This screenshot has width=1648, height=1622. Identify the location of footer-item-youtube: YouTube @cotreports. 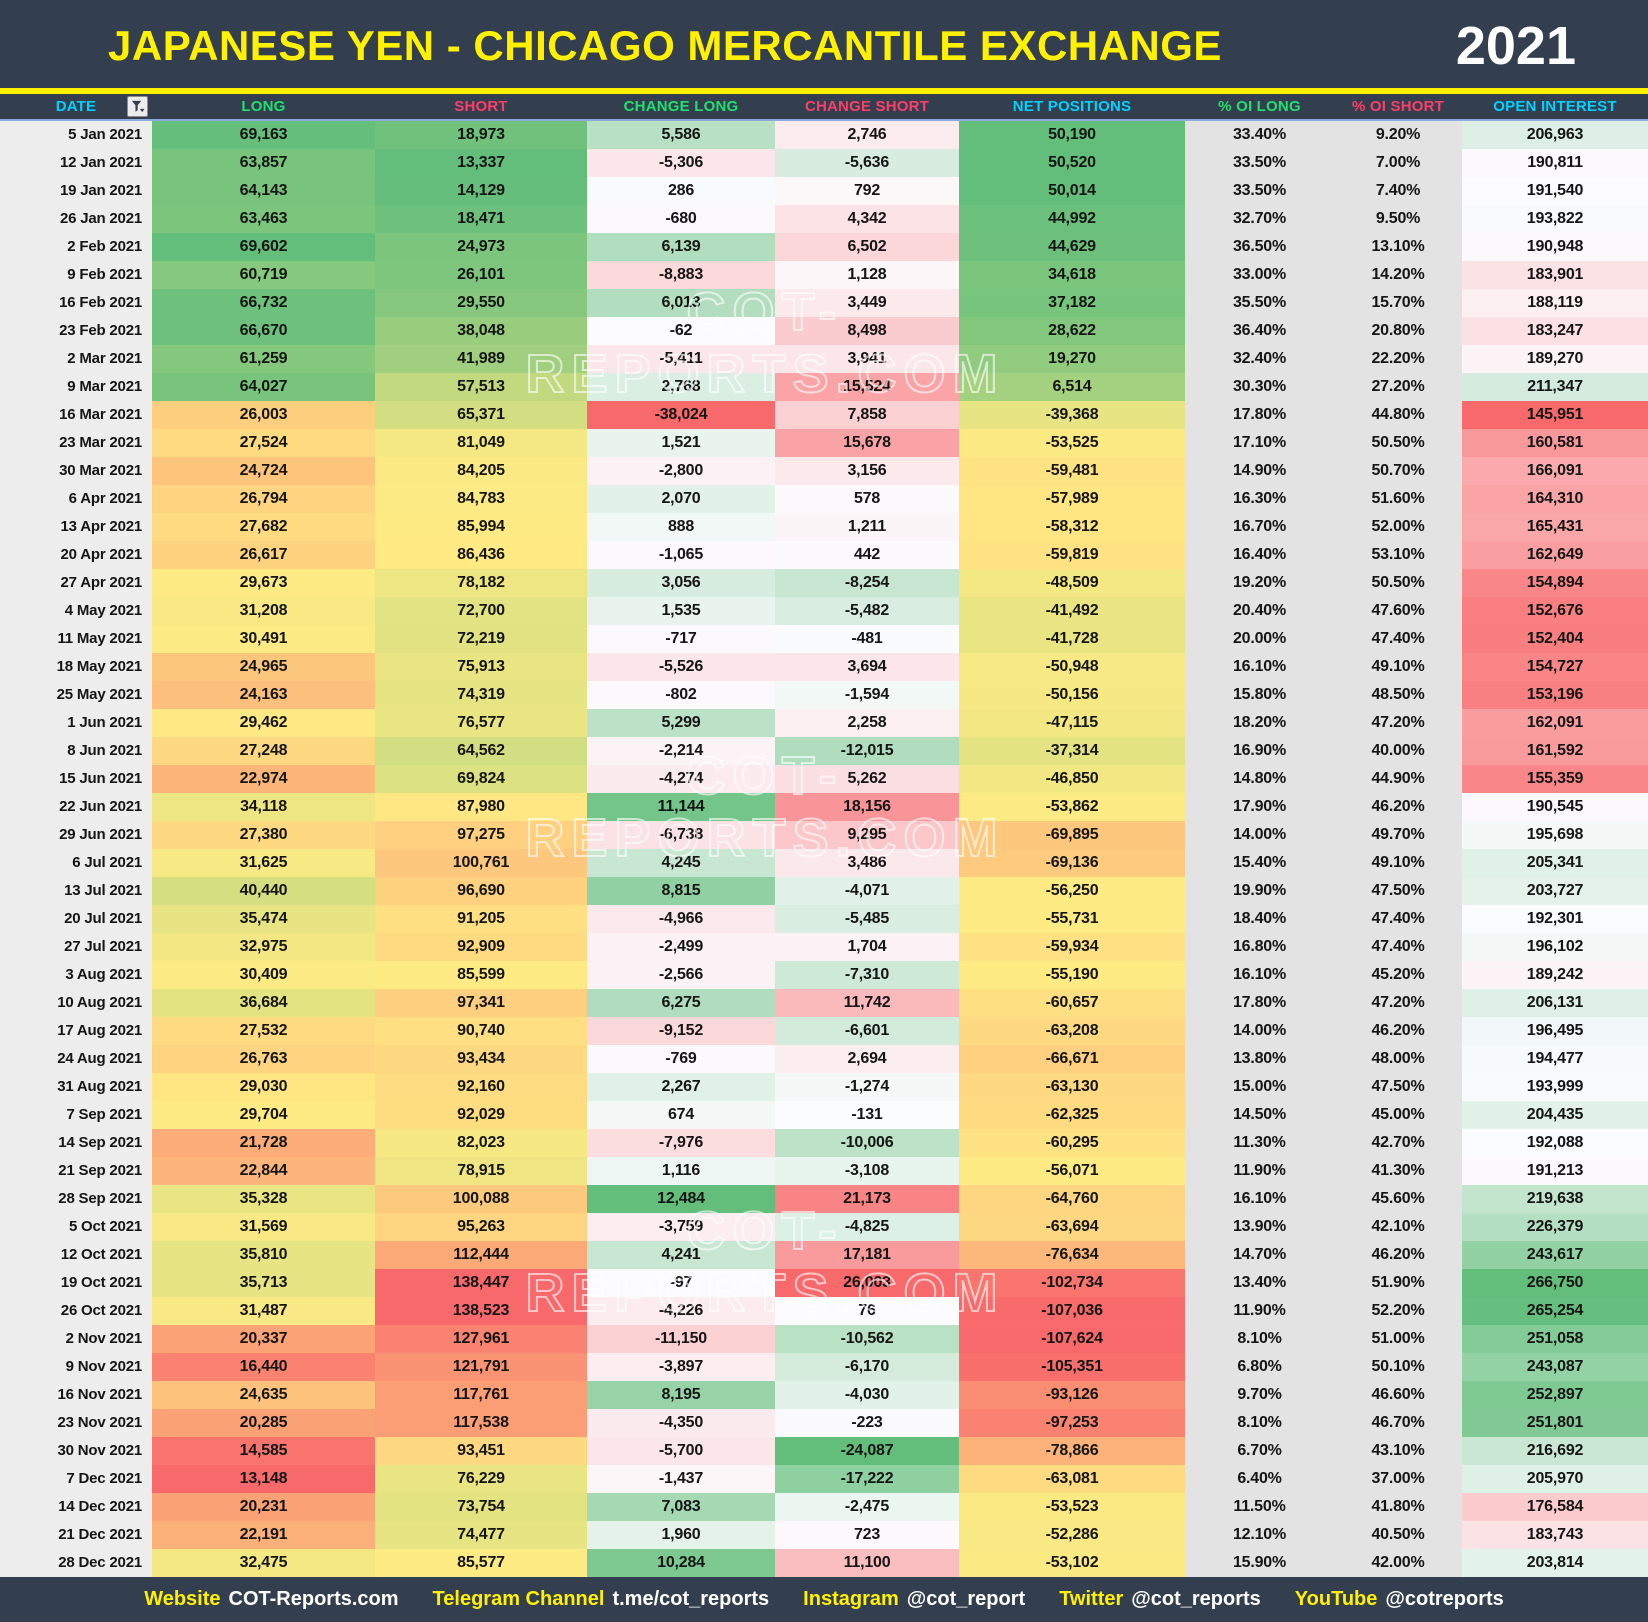
(1399, 1599).